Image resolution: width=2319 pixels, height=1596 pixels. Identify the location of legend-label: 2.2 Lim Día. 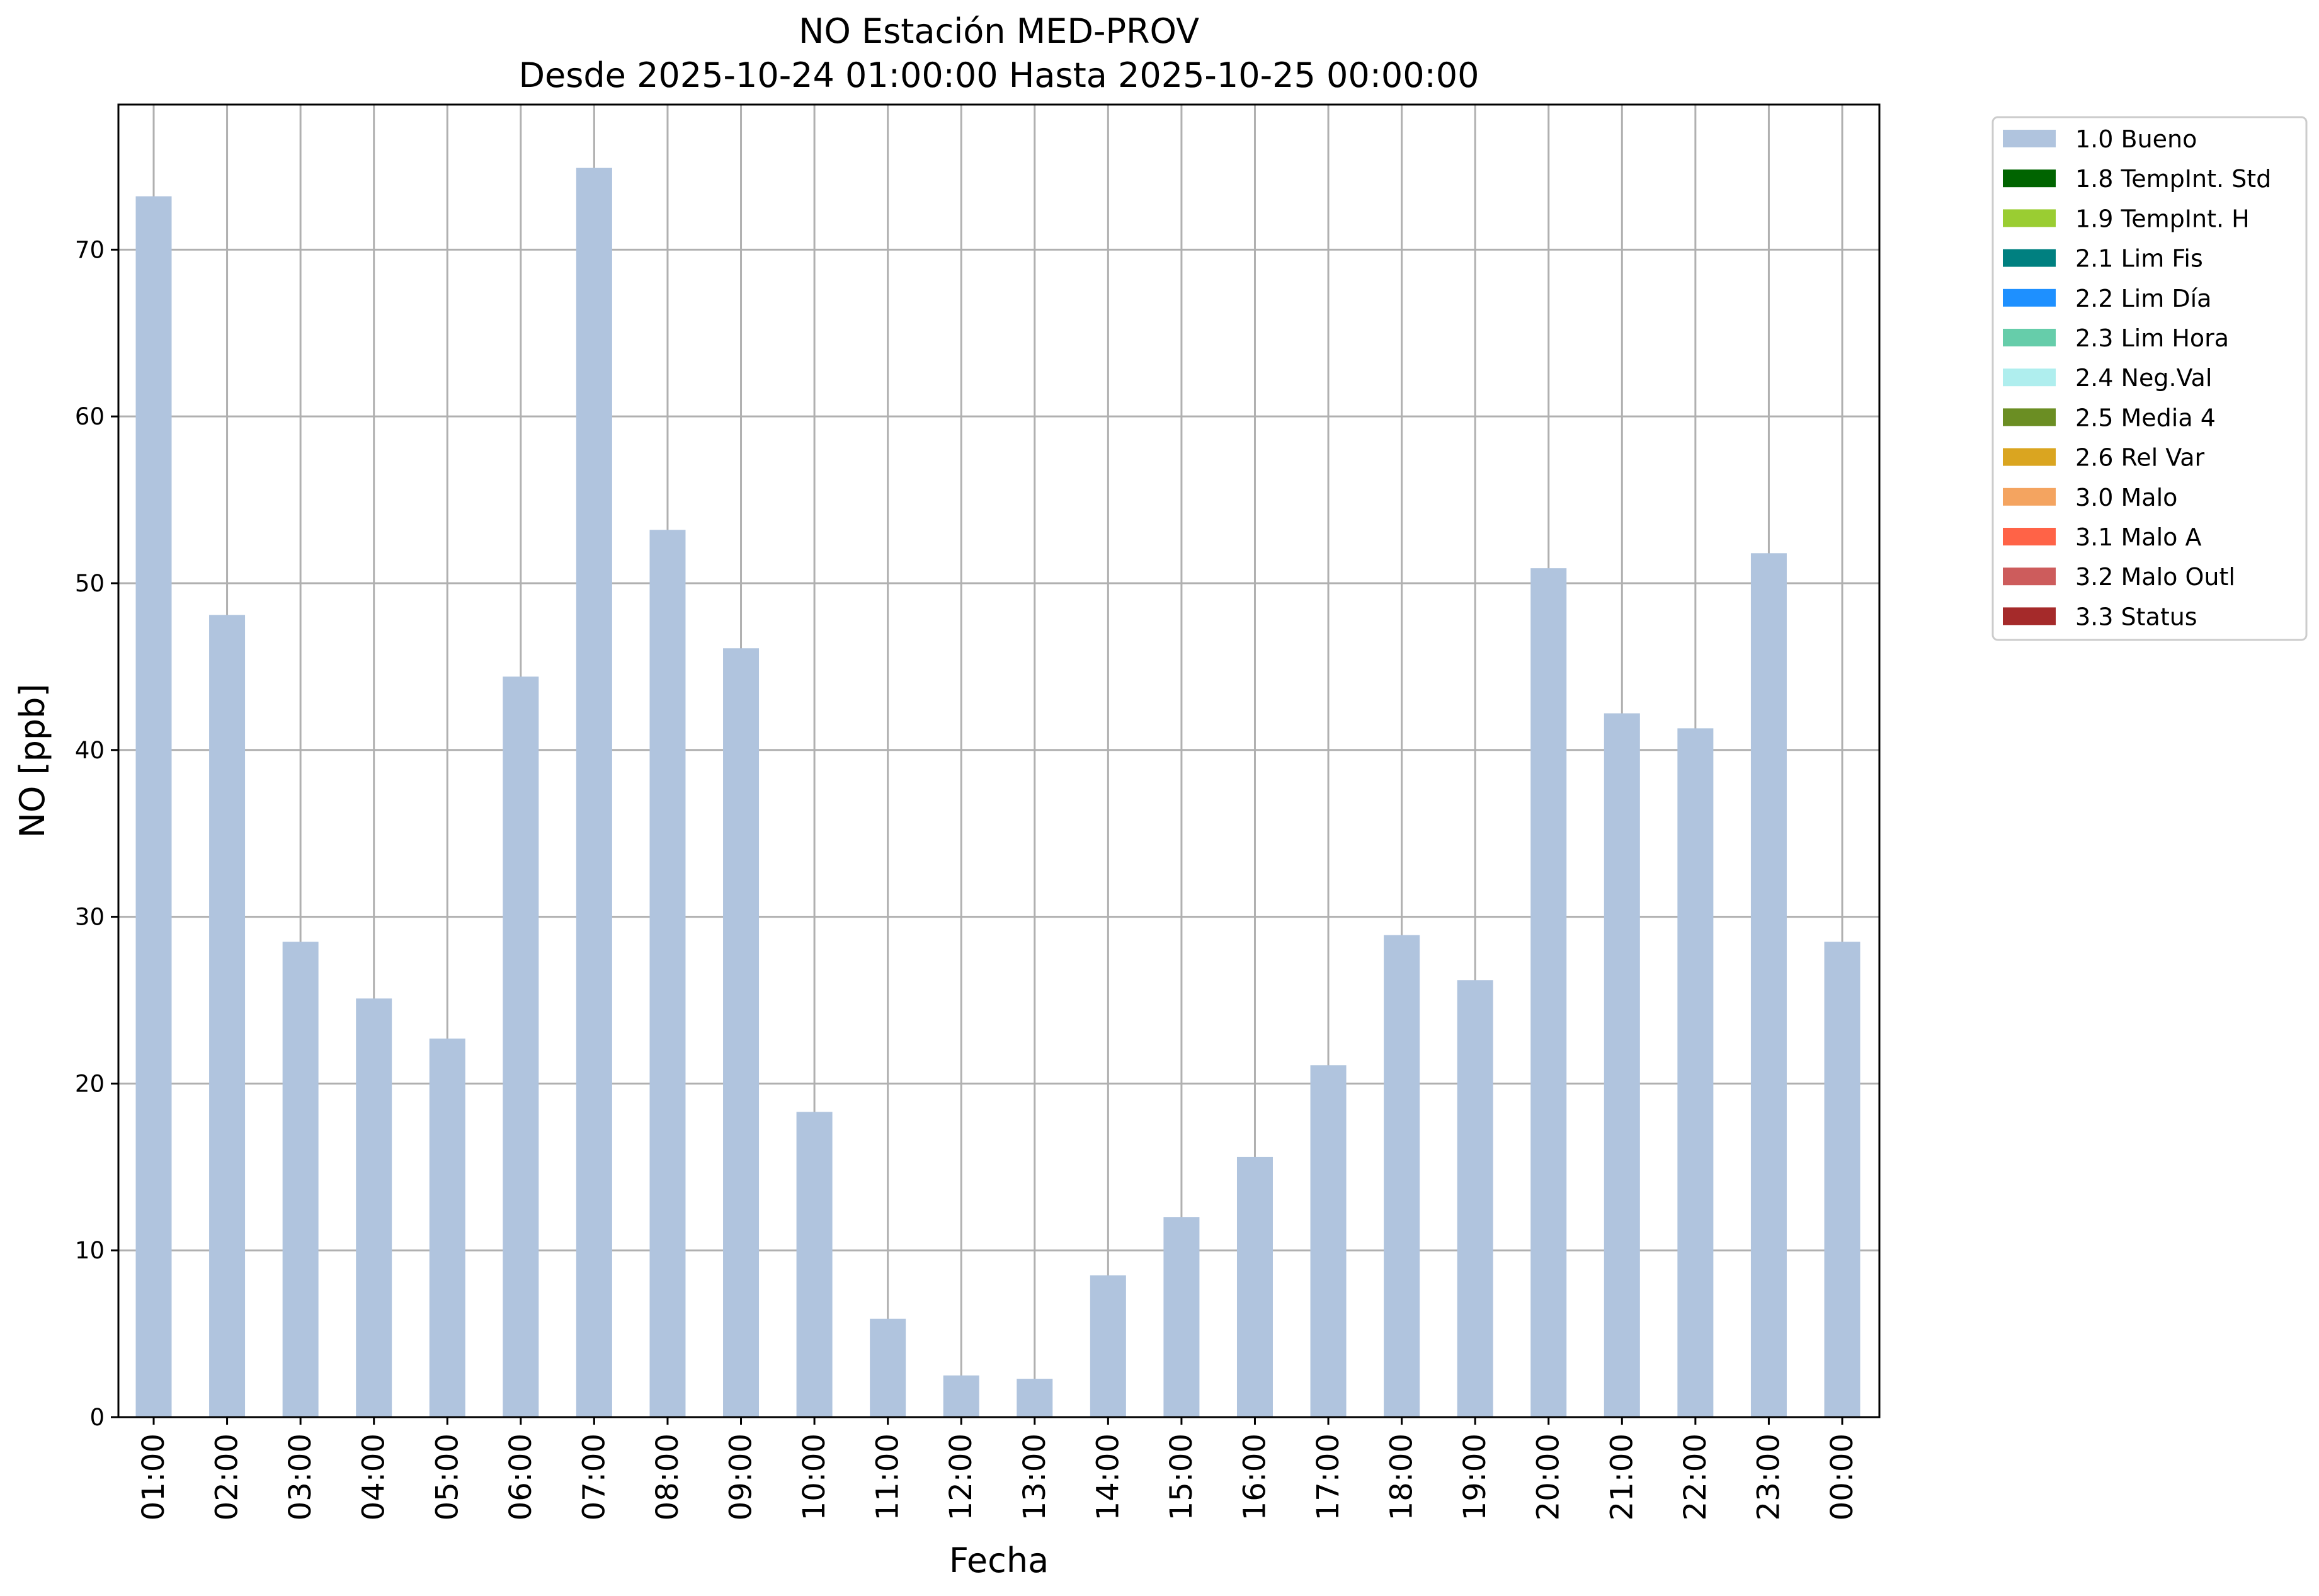
(2143, 298).